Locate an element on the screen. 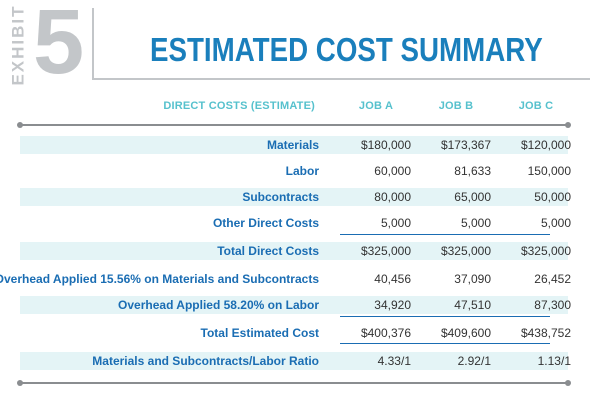  cell-job-b: 47,510 is located at coordinates (472, 305).